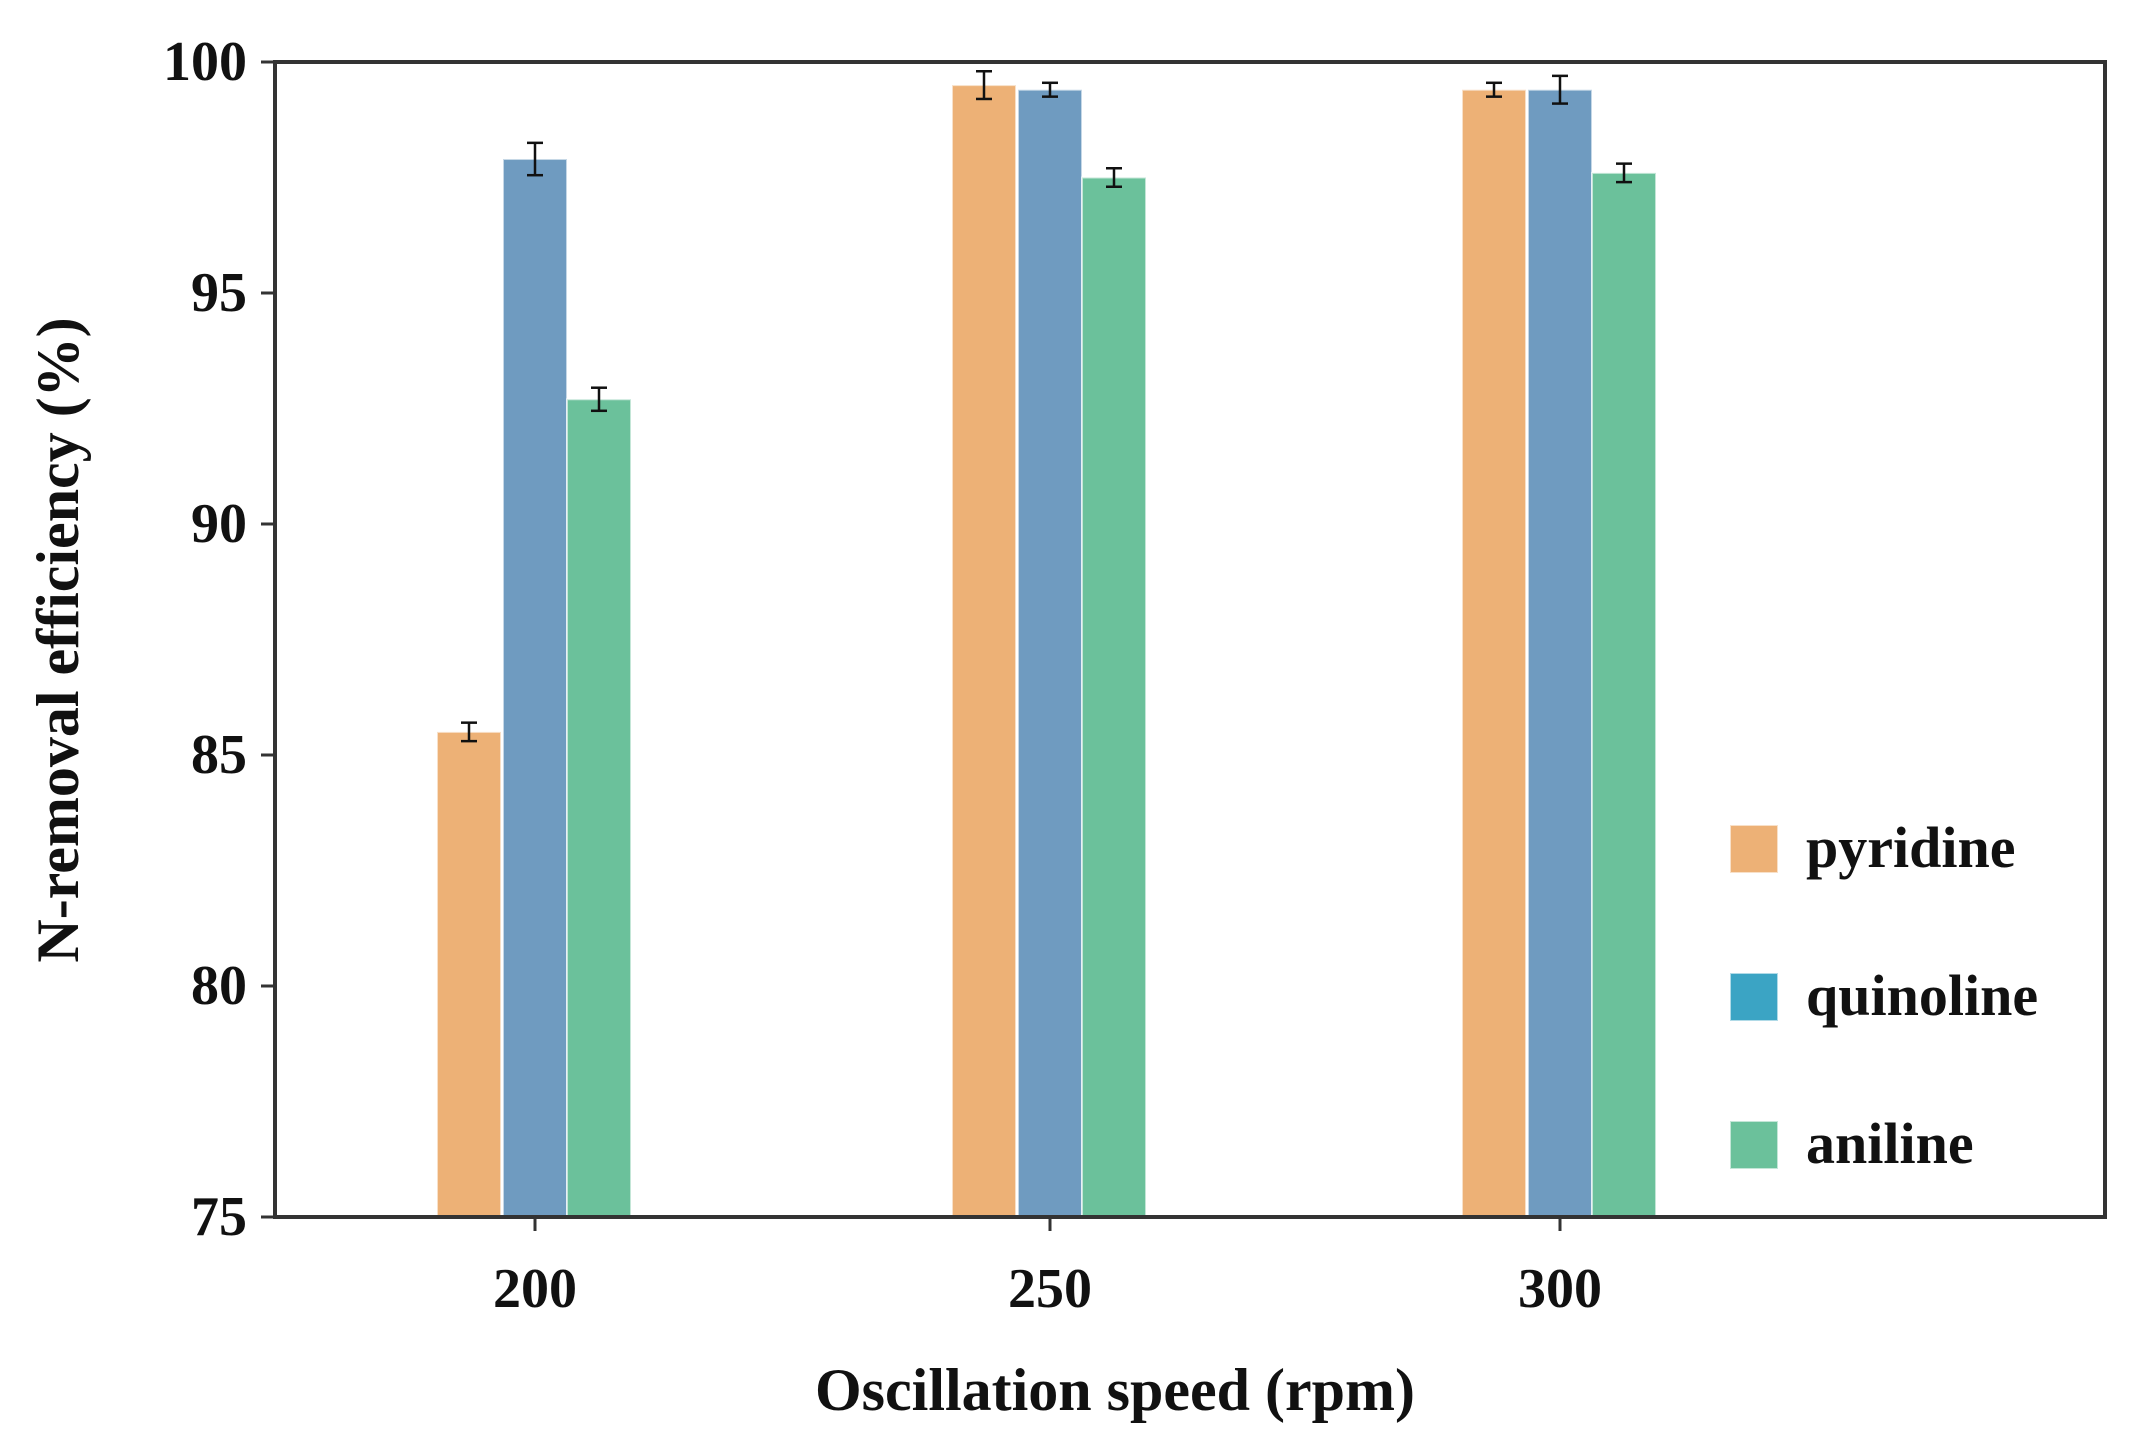 The height and width of the screenshot is (1442, 2149). What do you see at coordinates (58, 639) in the screenshot?
I see `y-axis-title: N-removal efficiency (%)` at bounding box center [58, 639].